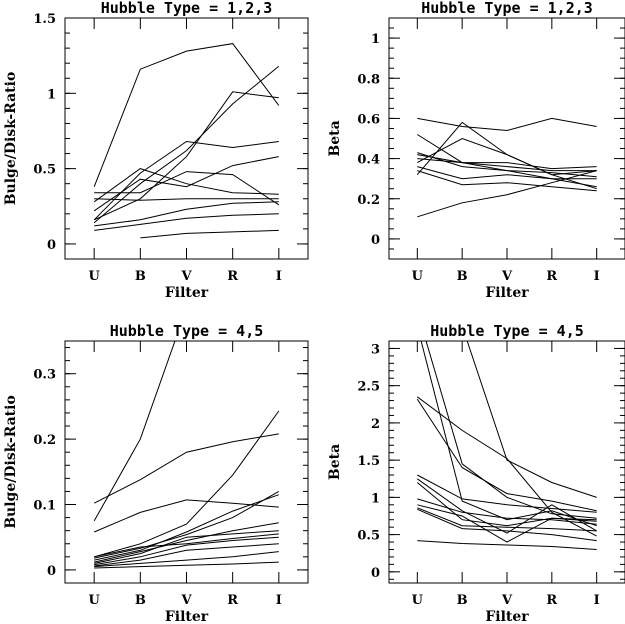 The height and width of the screenshot is (624, 625). I want to click on y-tick-label: 0.3, so click(44, 375).